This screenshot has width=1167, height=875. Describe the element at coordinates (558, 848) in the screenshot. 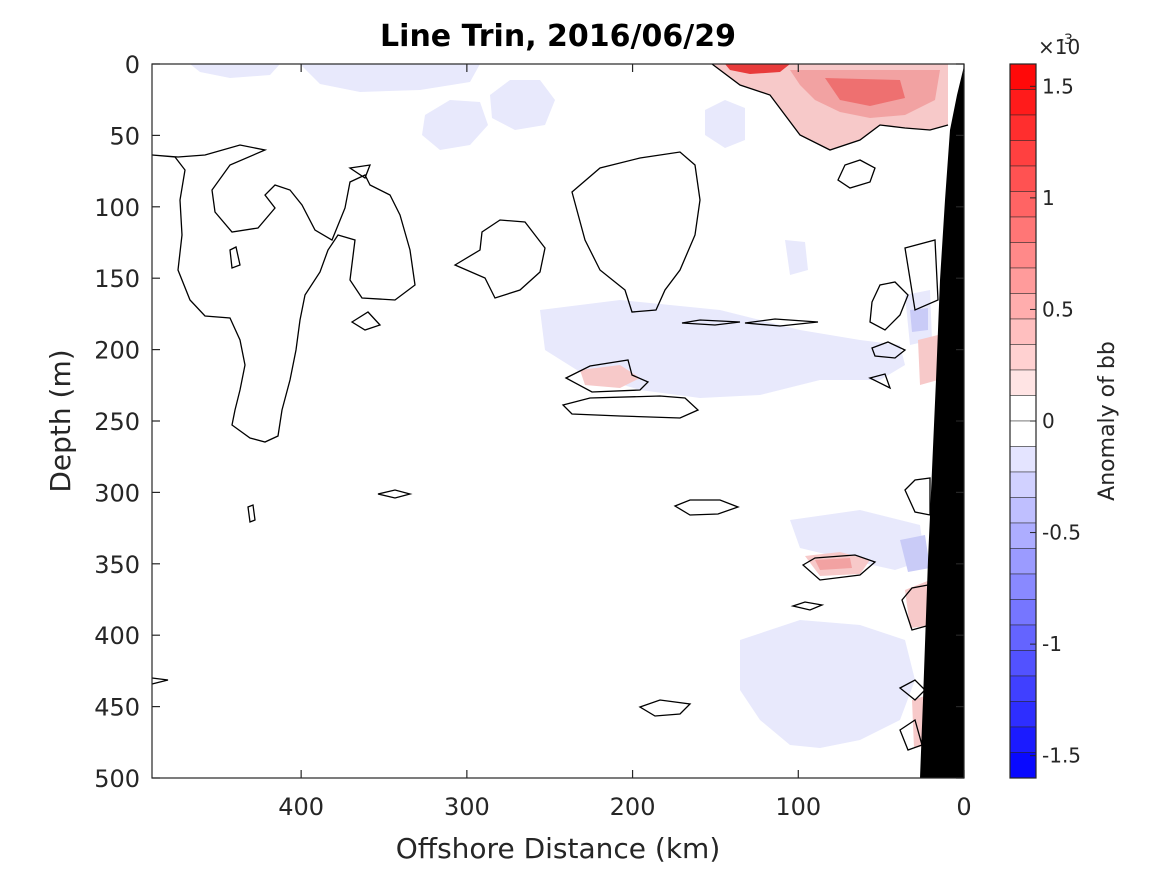

I see `x-axis-label: Offshore Distance (km)` at that location.